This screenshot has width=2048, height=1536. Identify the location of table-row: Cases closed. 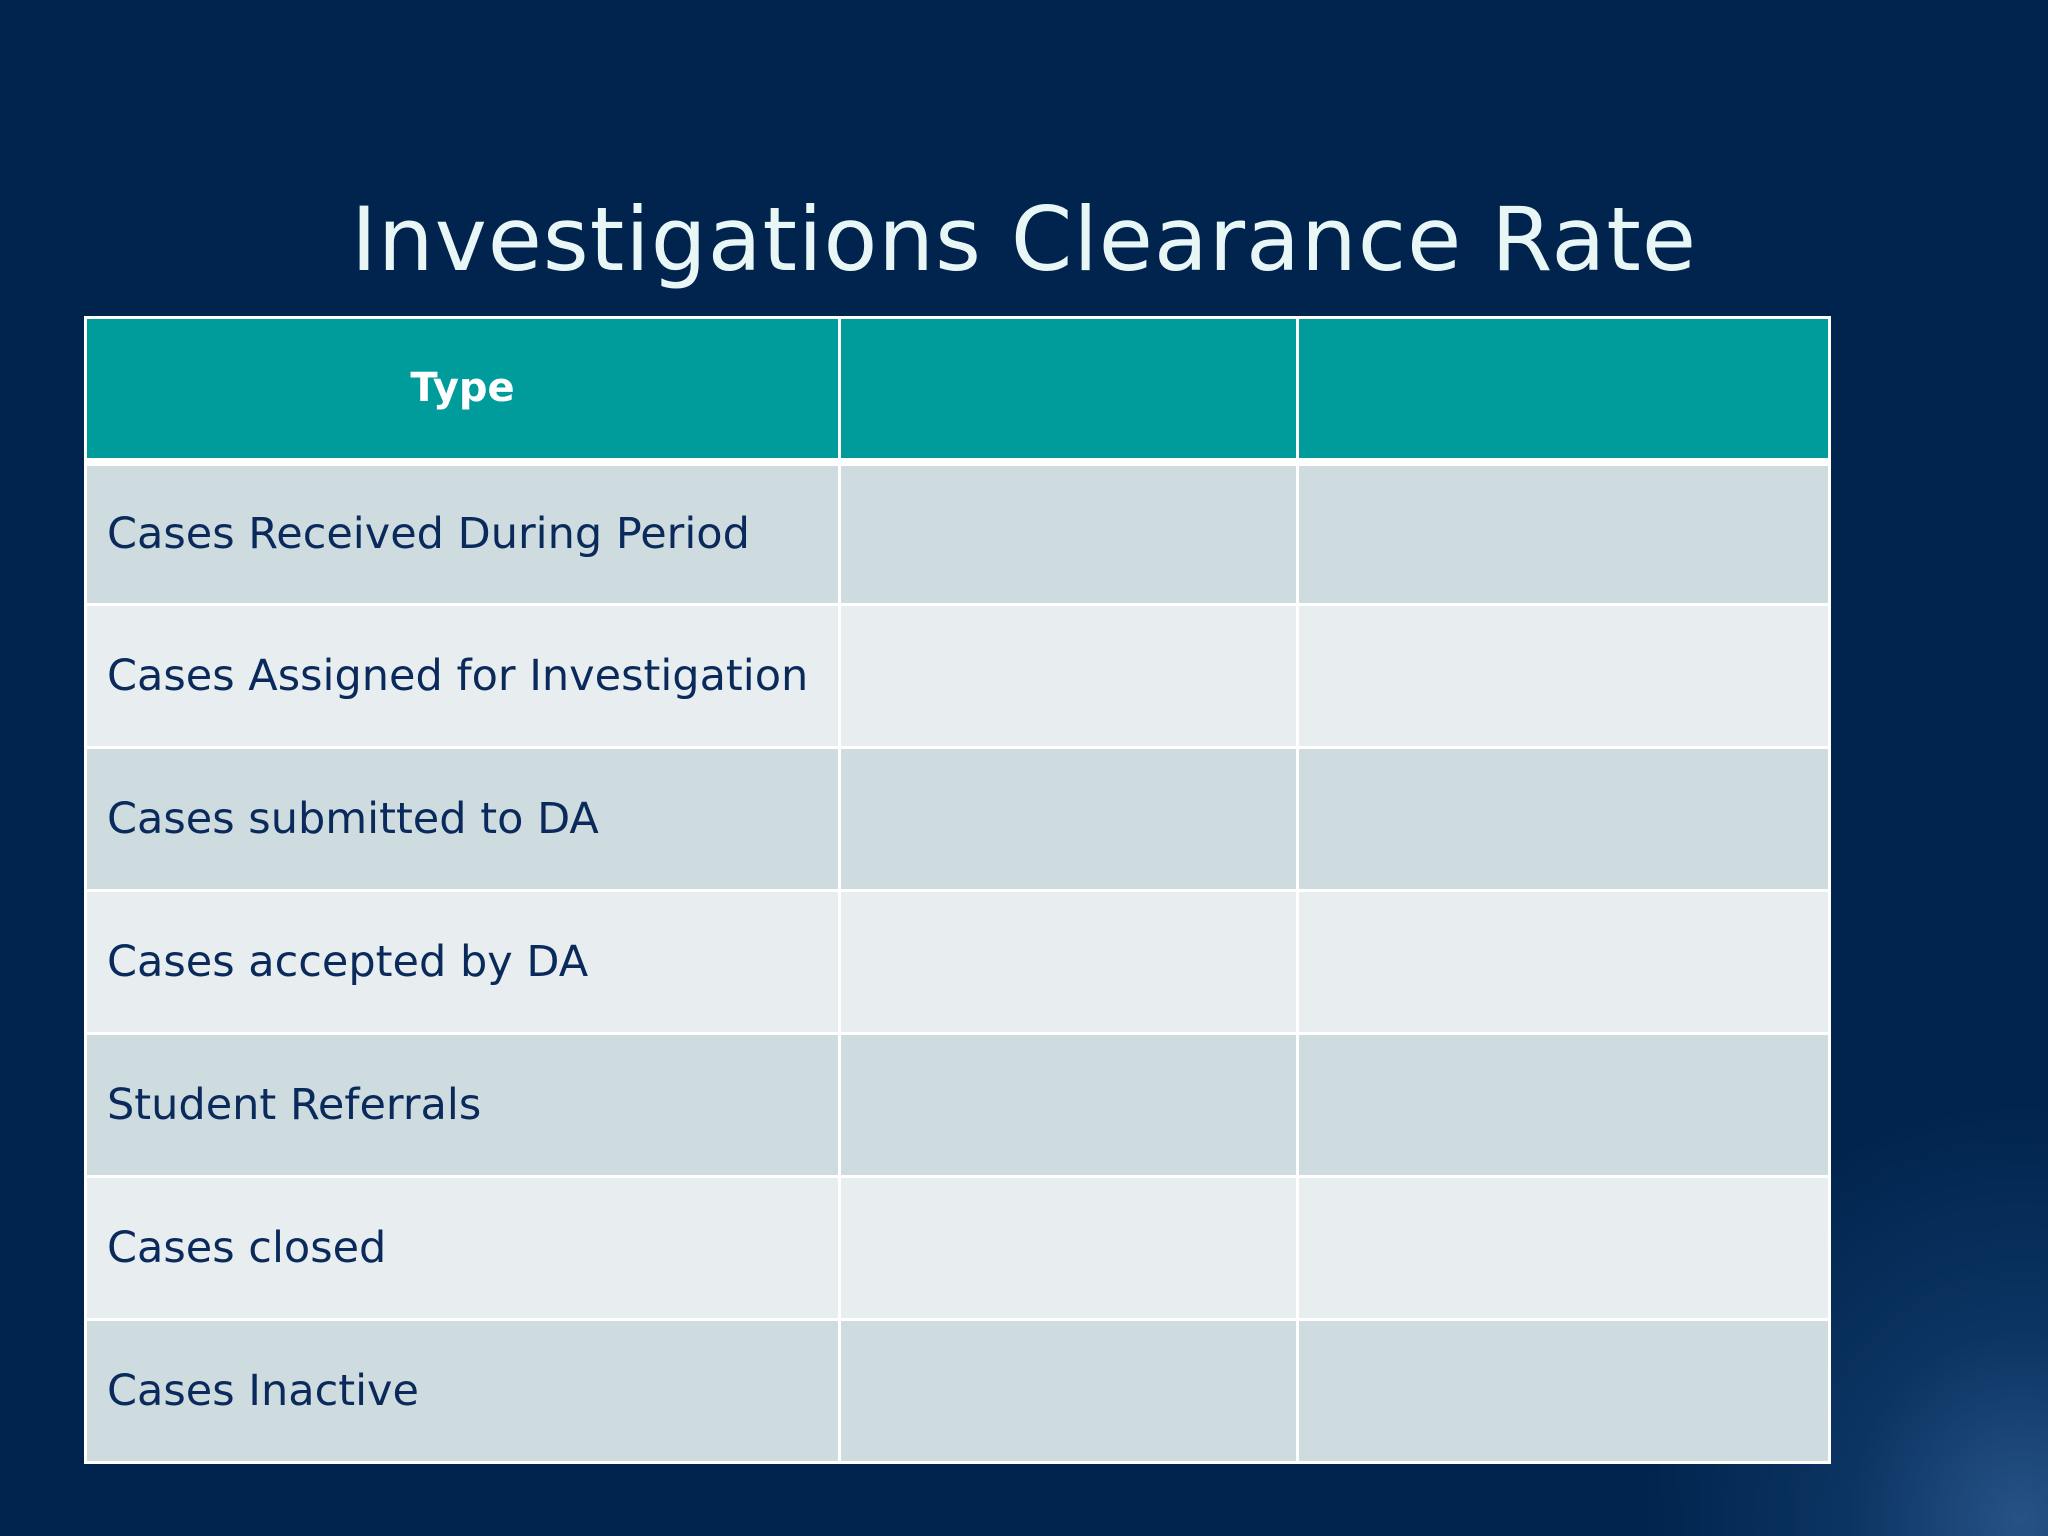
(957, 1248).